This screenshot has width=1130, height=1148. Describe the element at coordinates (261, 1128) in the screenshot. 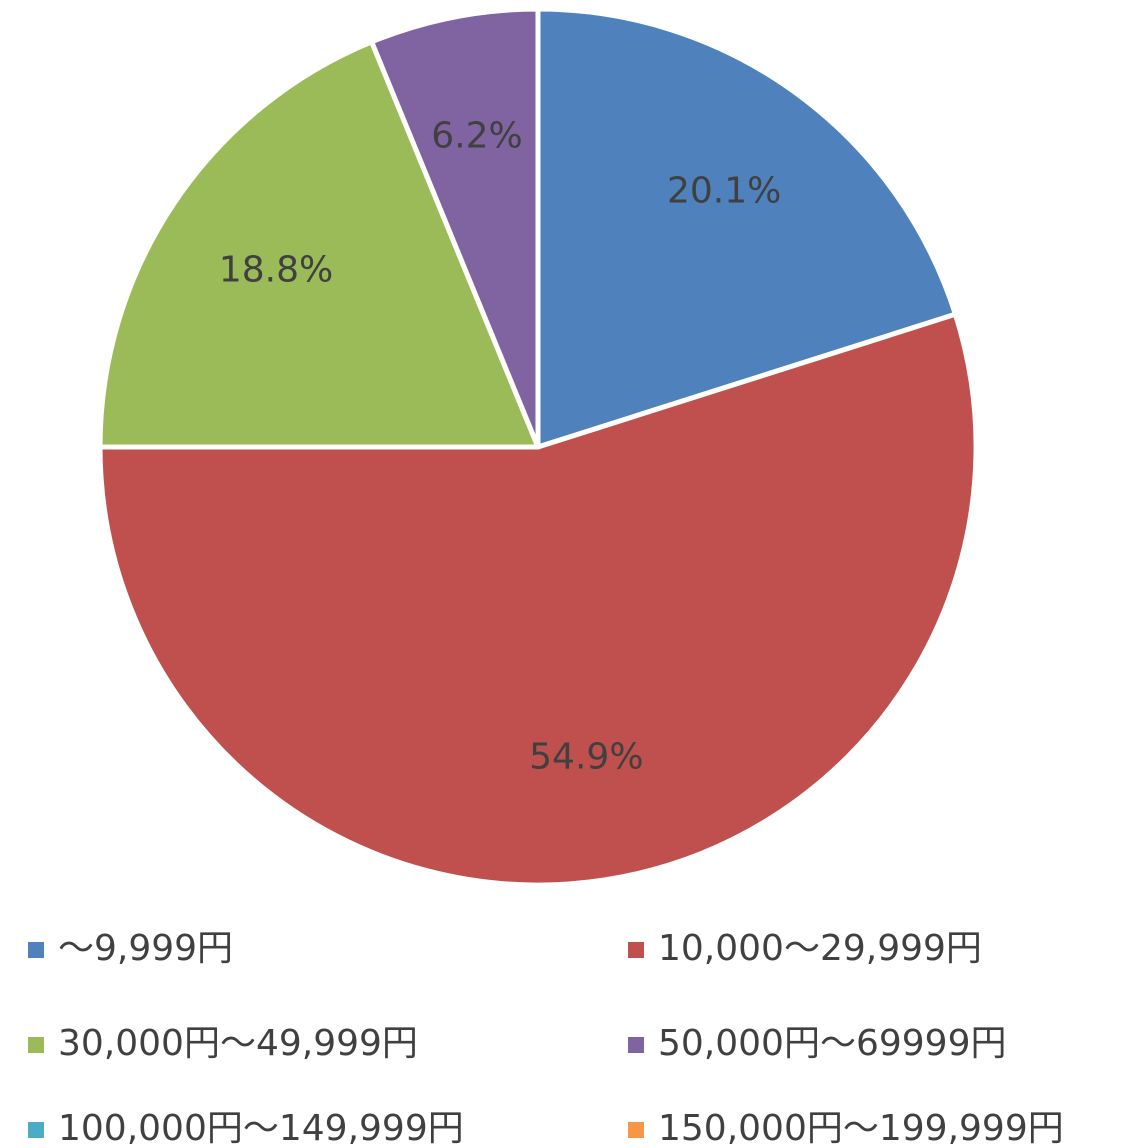

I see `legend-label: 100,000円～149,999円` at that location.